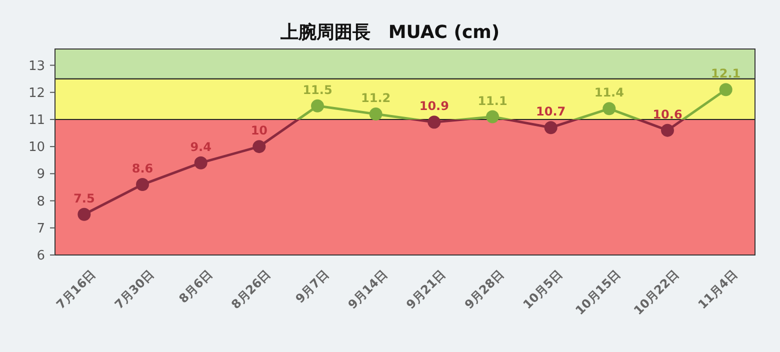 The width and height of the screenshot is (780, 352). Describe the element at coordinates (76, 289) in the screenshot. I see `x-tick-label: 7月16日` at that location.